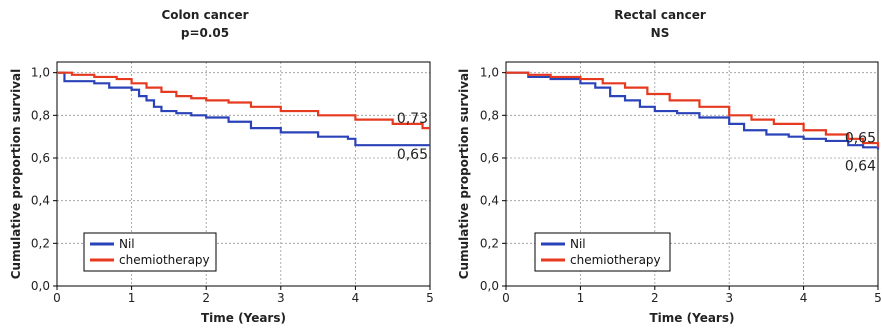  Describe the element at coordinates (204, 15) in the screenshot. I see `chart-title: Colon cancer` at that location.